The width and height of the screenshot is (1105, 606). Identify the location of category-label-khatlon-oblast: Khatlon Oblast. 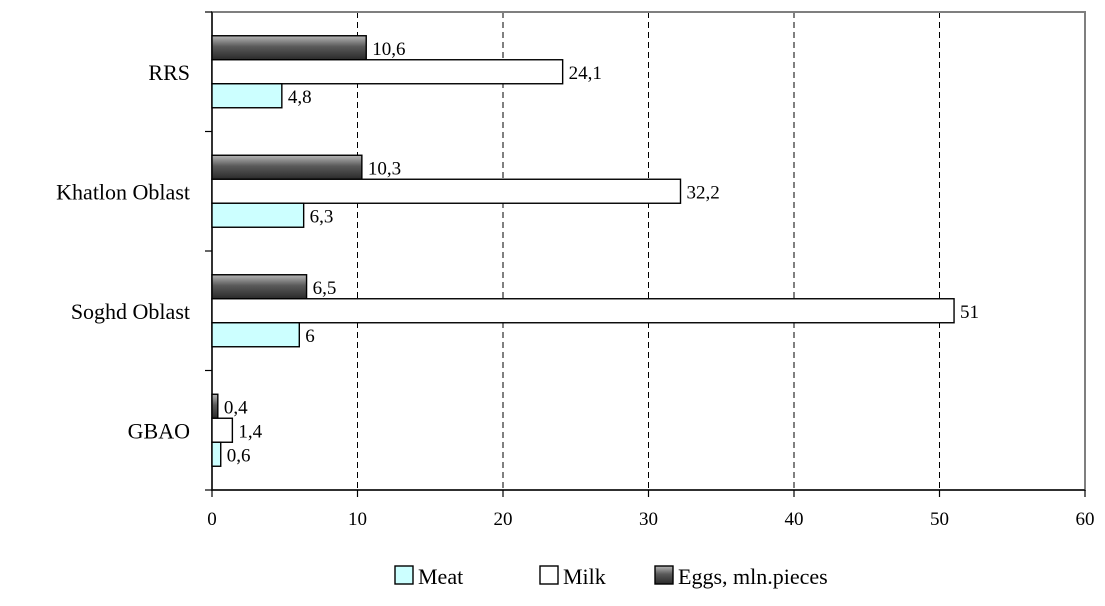
(123, 191).